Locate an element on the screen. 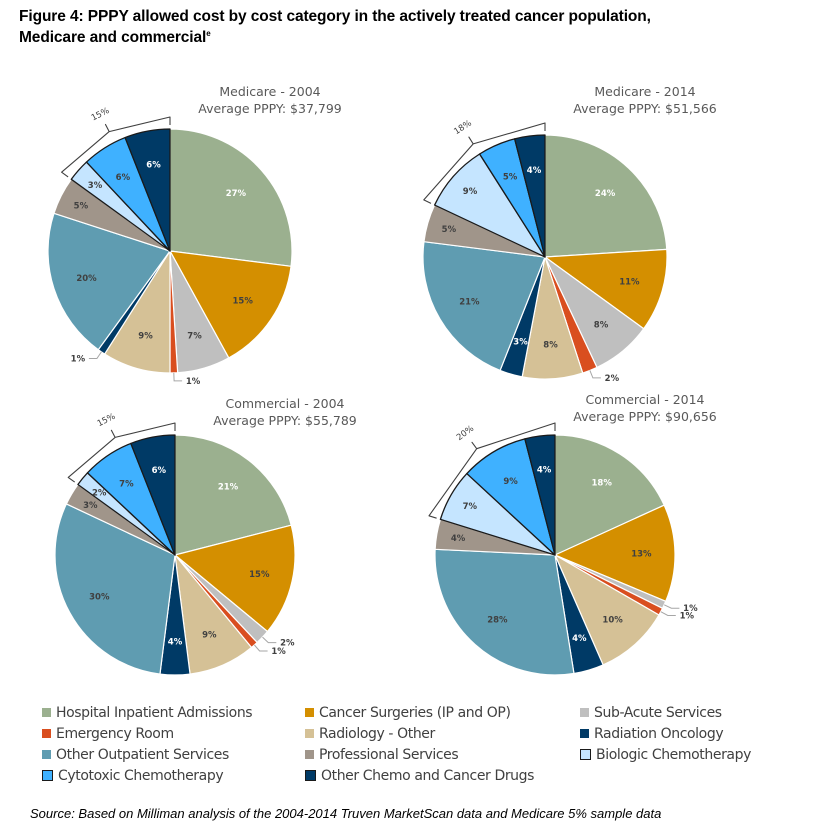 The width and height of the screenshot is (833, 835). legend-label: Other Outpatient Services is located at coordinates (142, 754).